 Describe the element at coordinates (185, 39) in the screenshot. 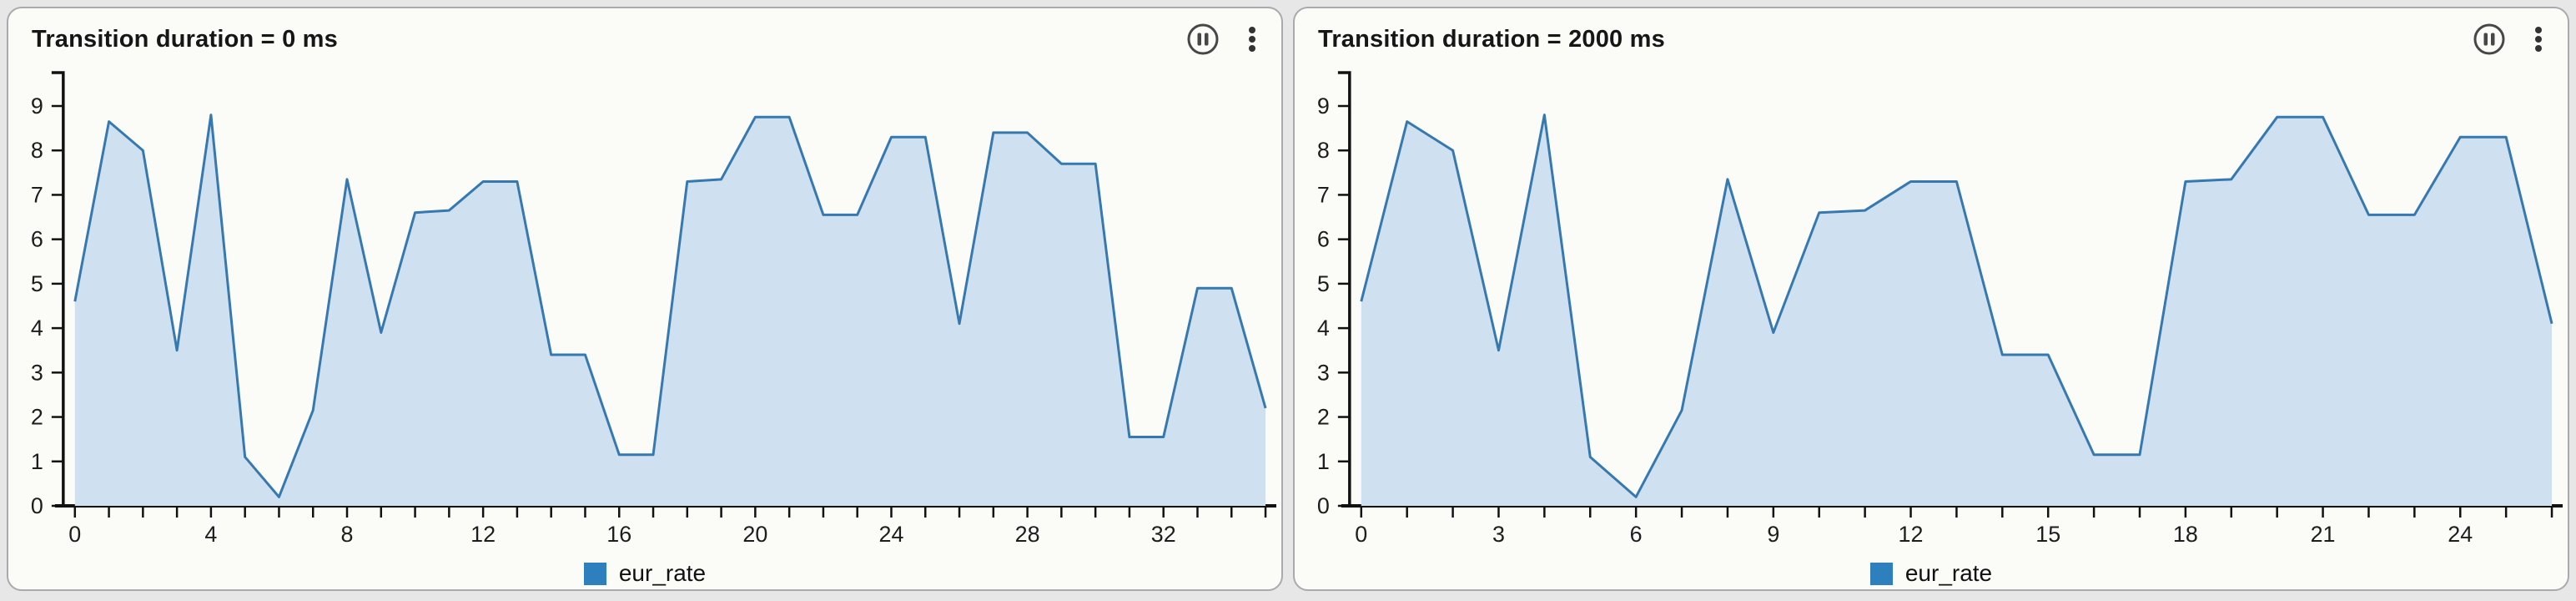

I see `panel-title: Transition duration = 0 ms` at that location.